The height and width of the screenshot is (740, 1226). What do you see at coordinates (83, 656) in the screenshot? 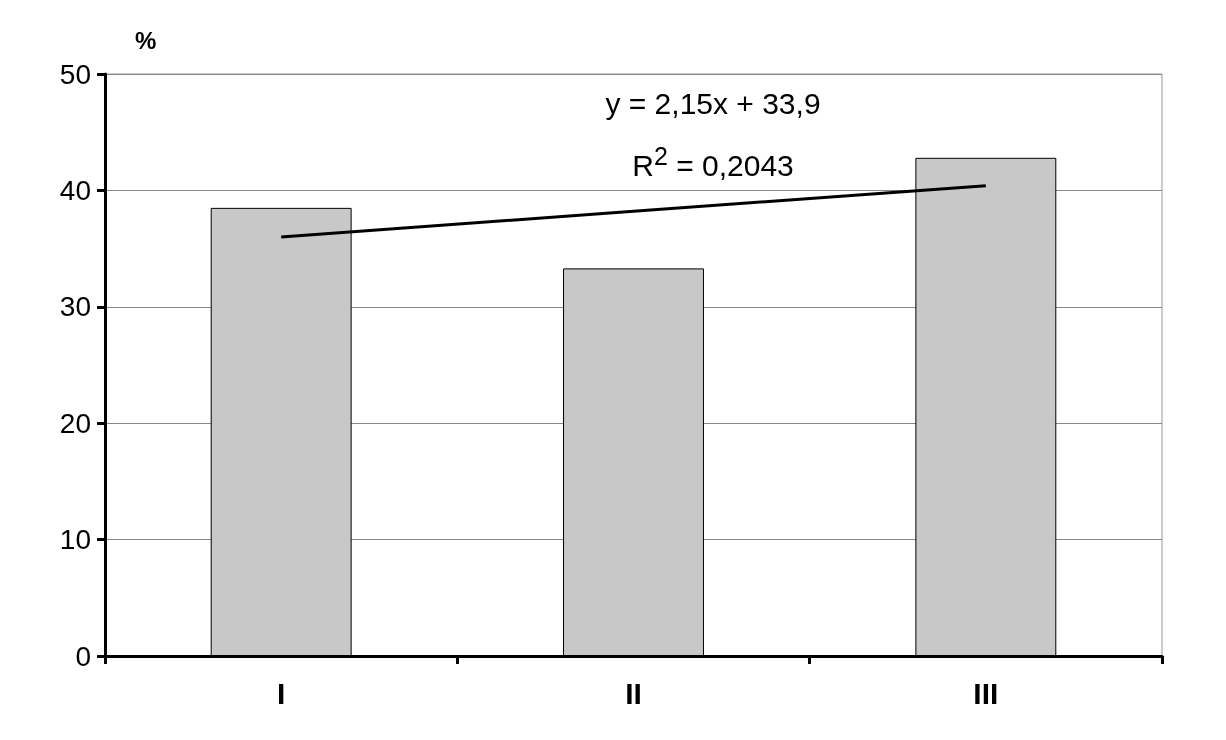
I see `y-tick-label: 0` at bounding box center [83, 656].